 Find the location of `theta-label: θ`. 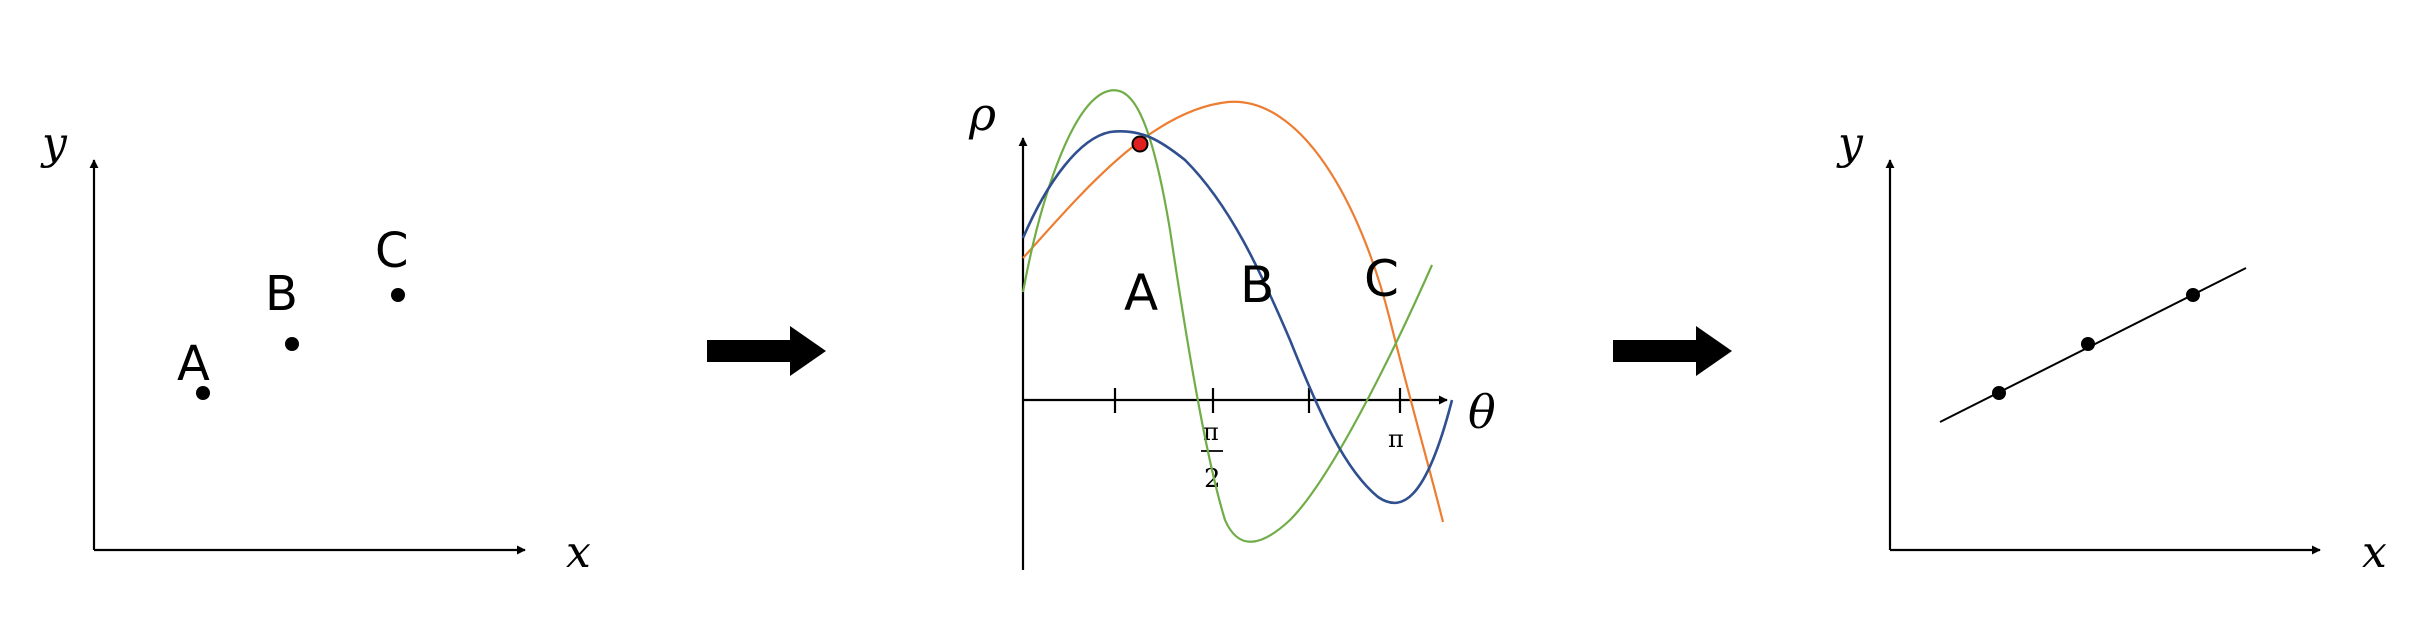

theta-label: θ is located at coordinates (1482, 412).